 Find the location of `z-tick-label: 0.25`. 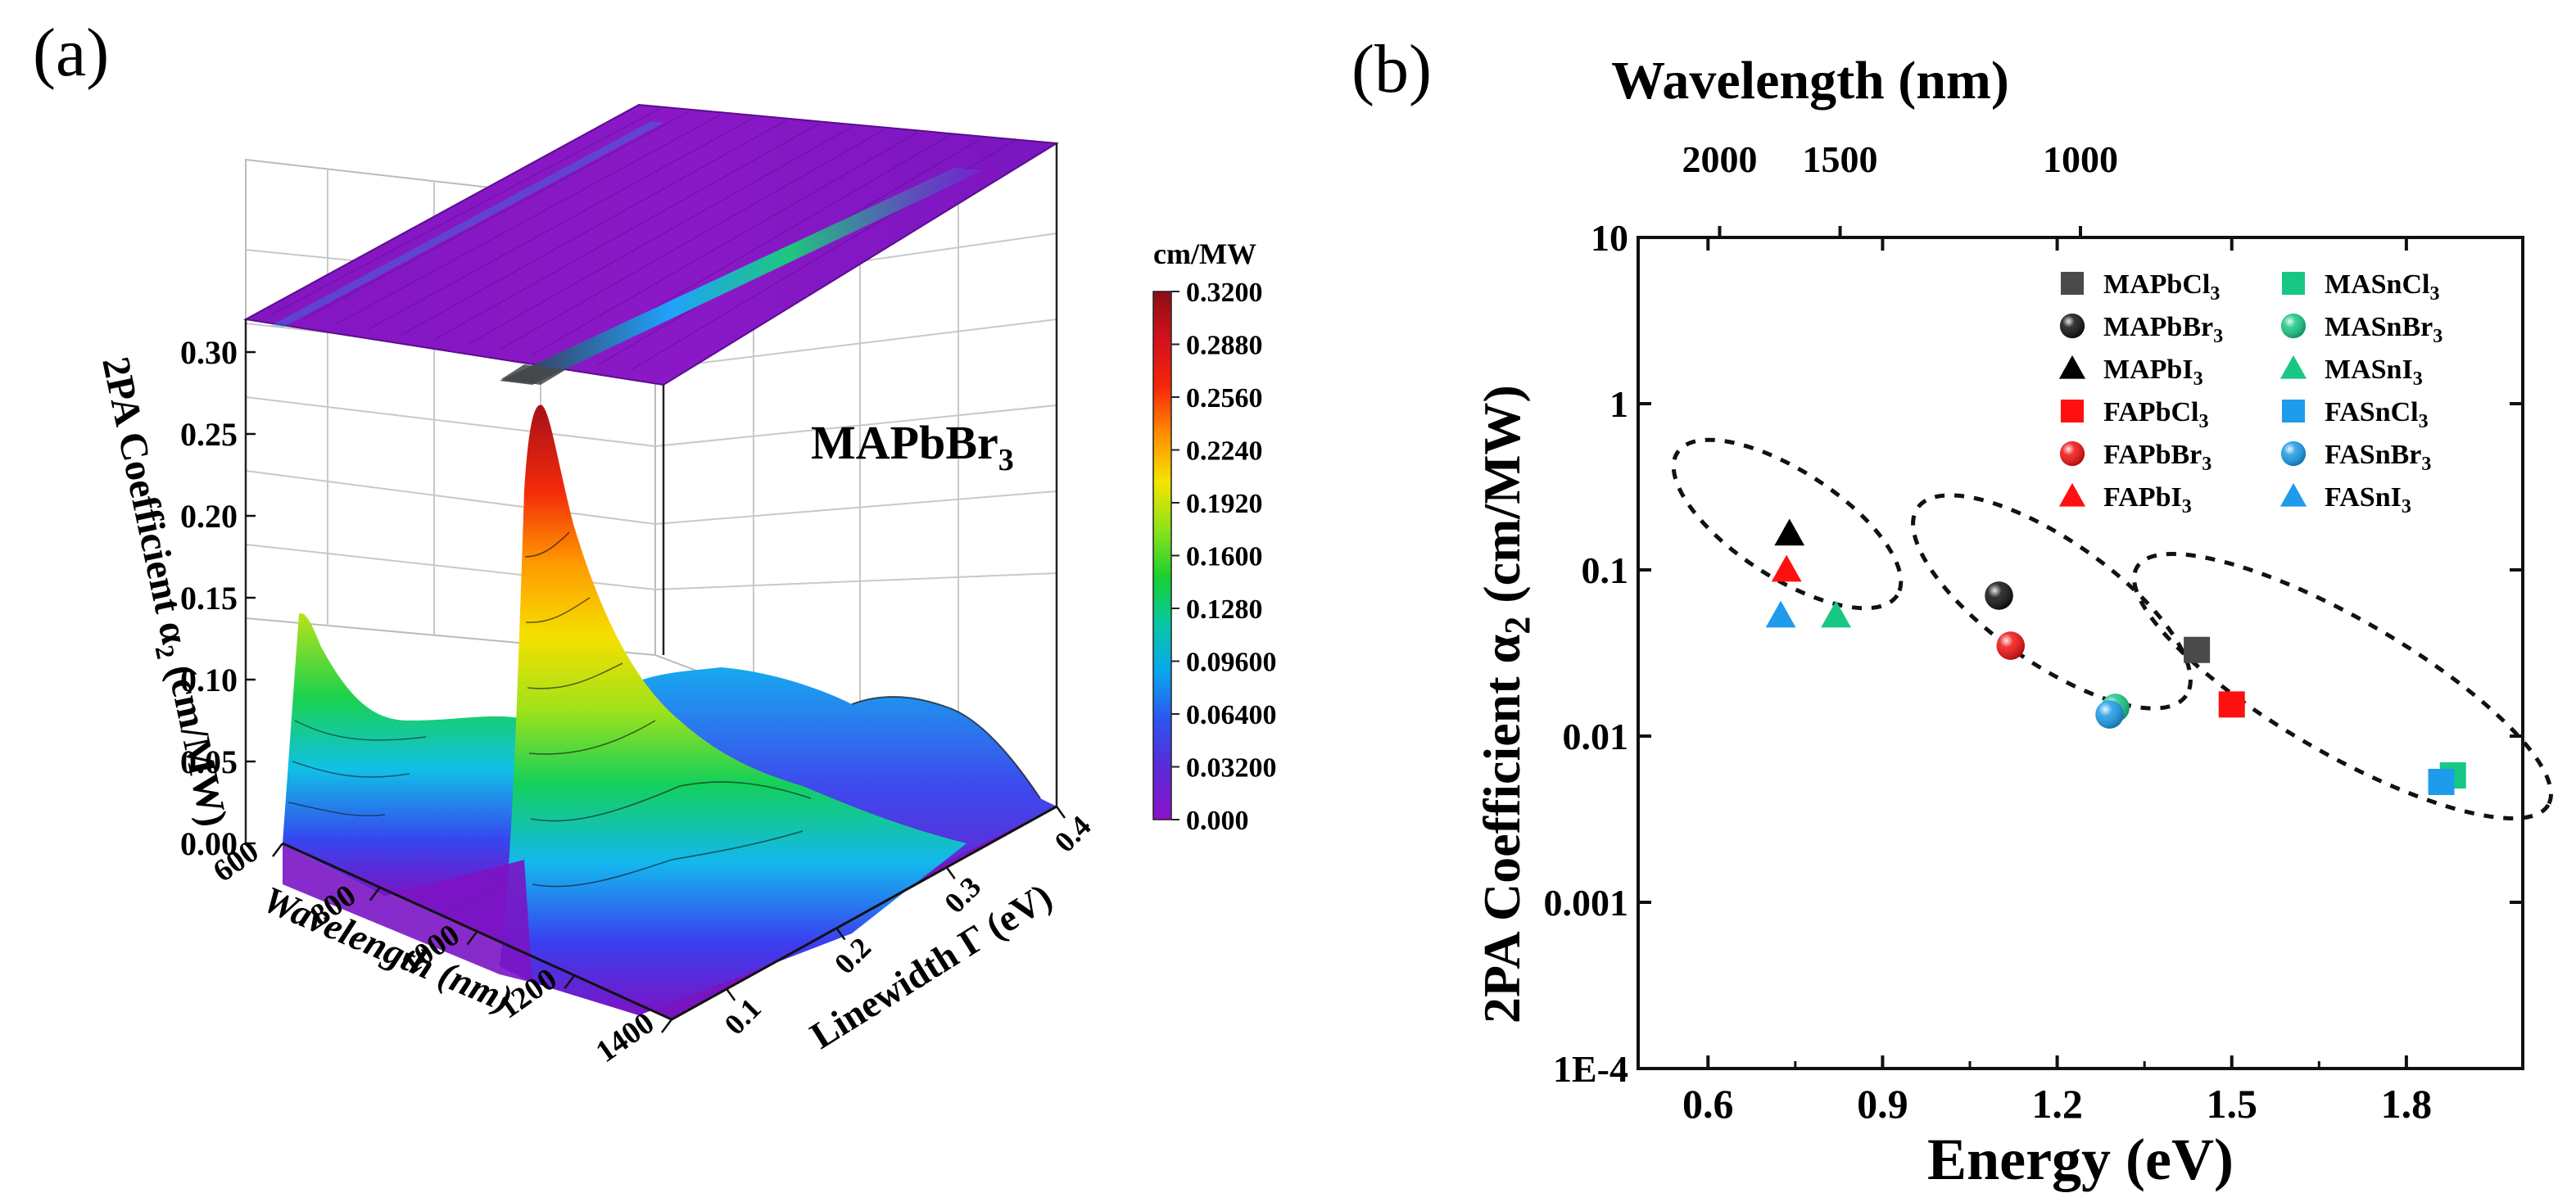

z-tick-label: 0.25 is located at coordinates (209, 435).